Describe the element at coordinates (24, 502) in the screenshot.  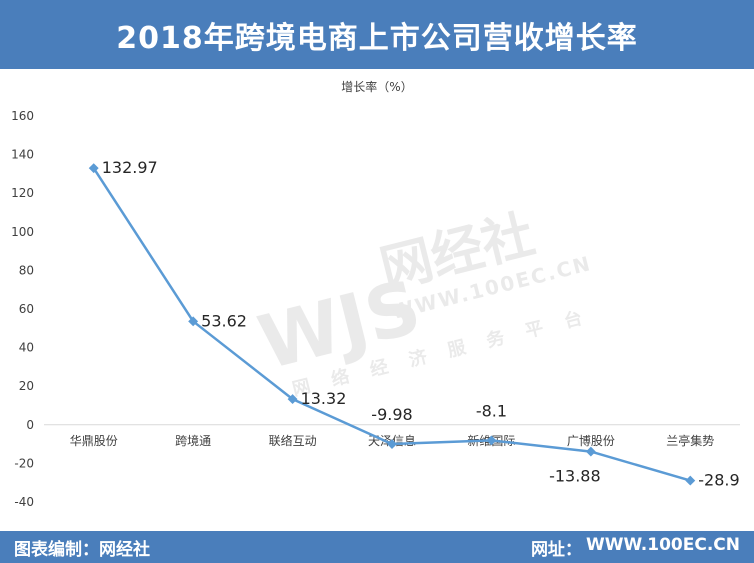
I see `y-tick-label: -40` at that location.